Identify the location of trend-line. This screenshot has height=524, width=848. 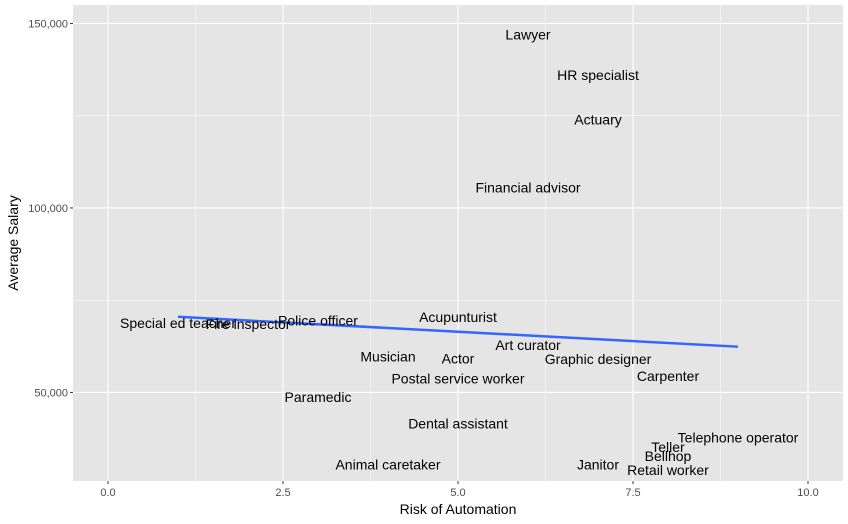
(458, 331).